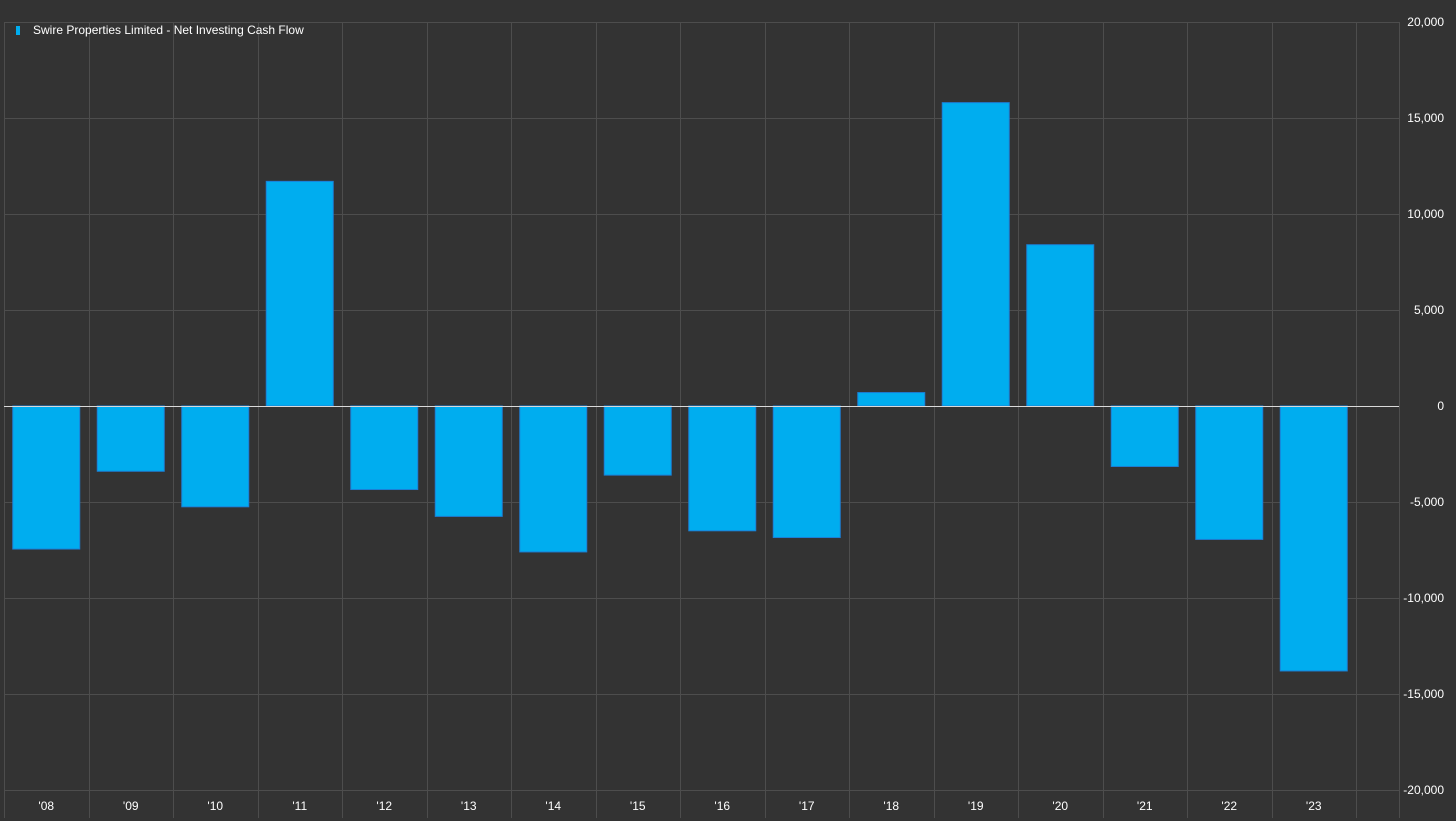 The image size is (1456, 821). I want to click on y-tick-label-8: -20,000, so click(1423, 790).